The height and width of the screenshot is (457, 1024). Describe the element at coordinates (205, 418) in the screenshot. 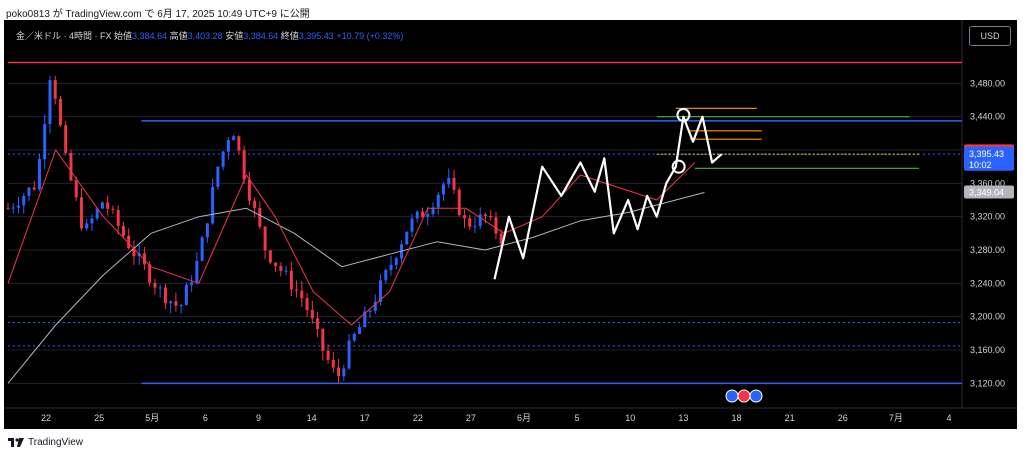

I see `x-tick-label: 6` at that location.